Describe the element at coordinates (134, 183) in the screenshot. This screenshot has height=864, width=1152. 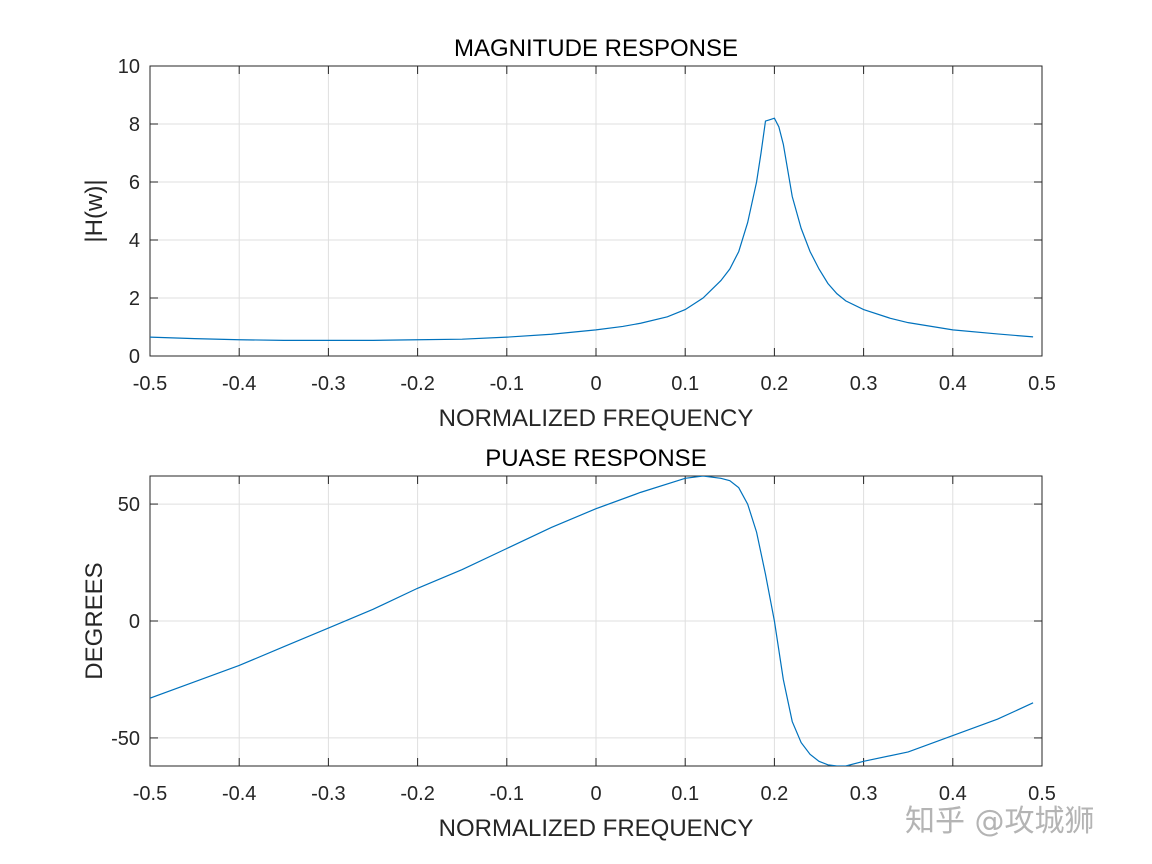
I see `y-tick-label: 6` at that location.